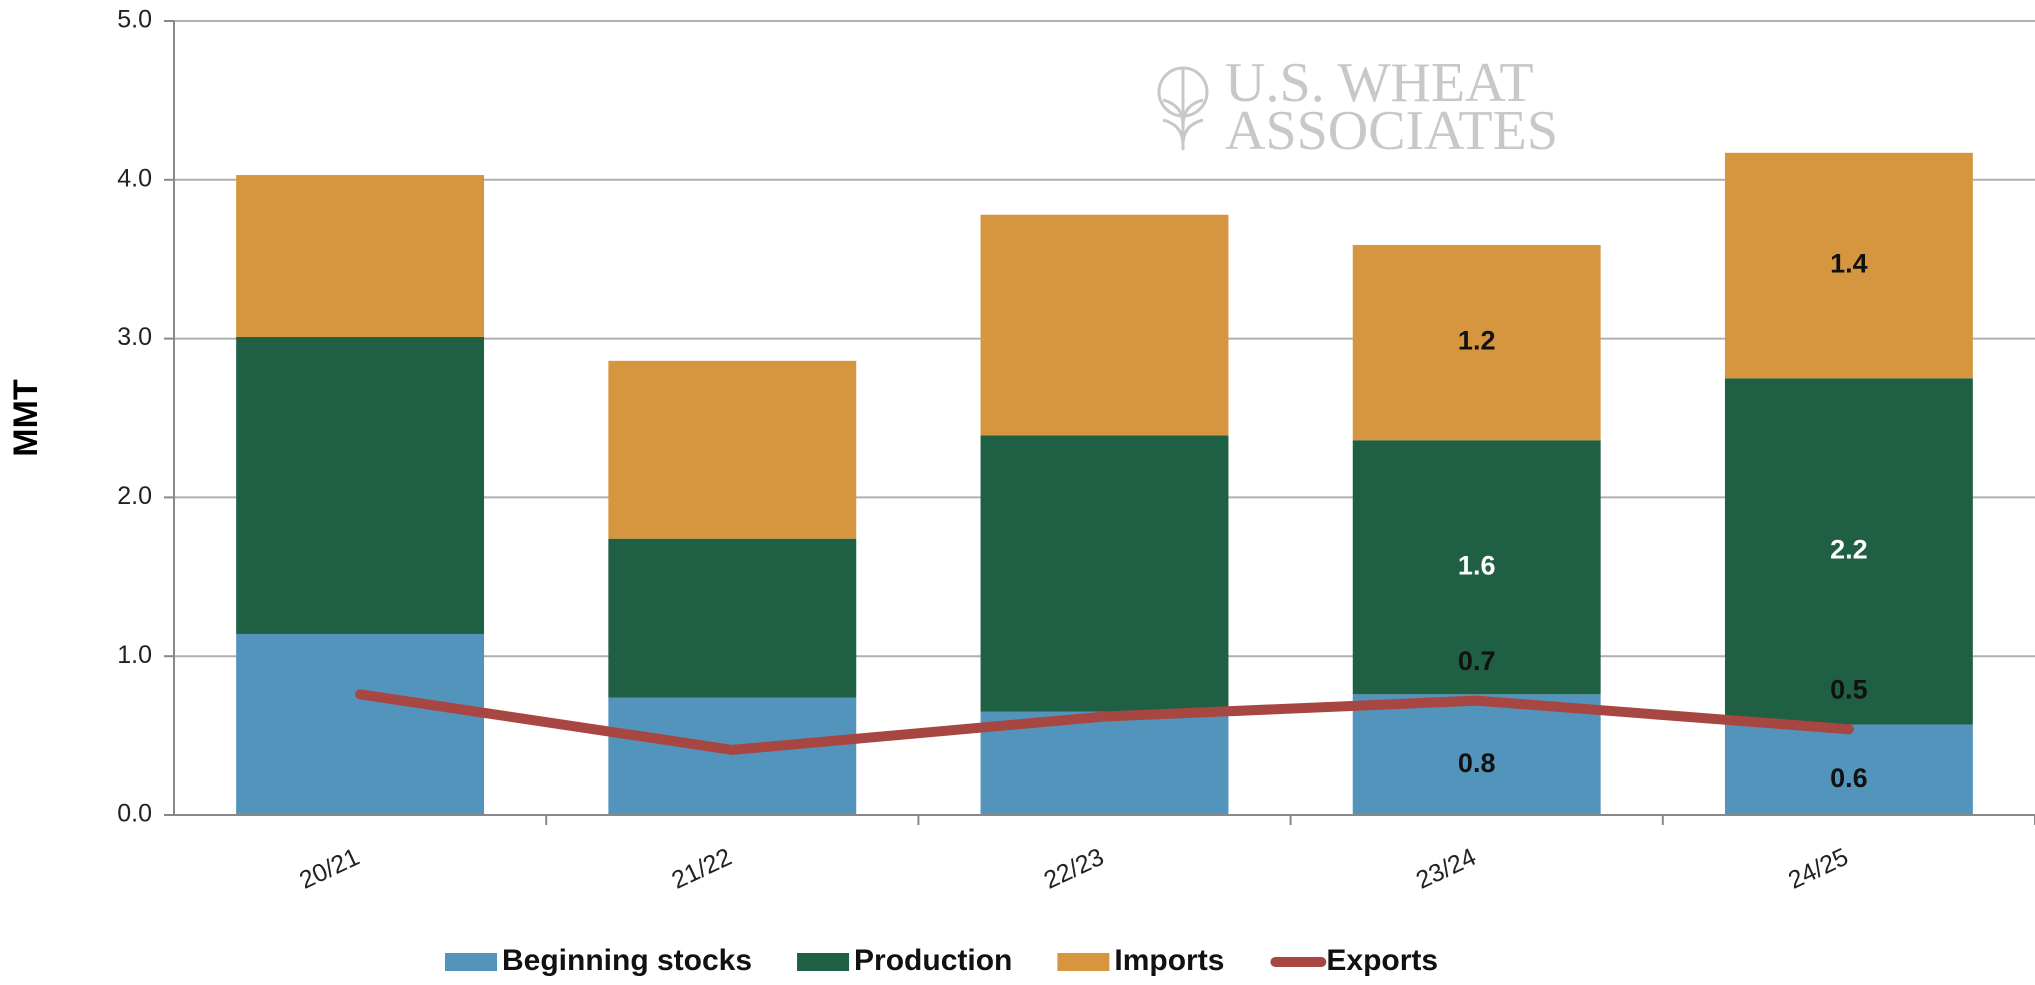  Describe the element at coordinates (1074, 869) in the screenshot. I see `x-tick-label: 22/23` at that location.